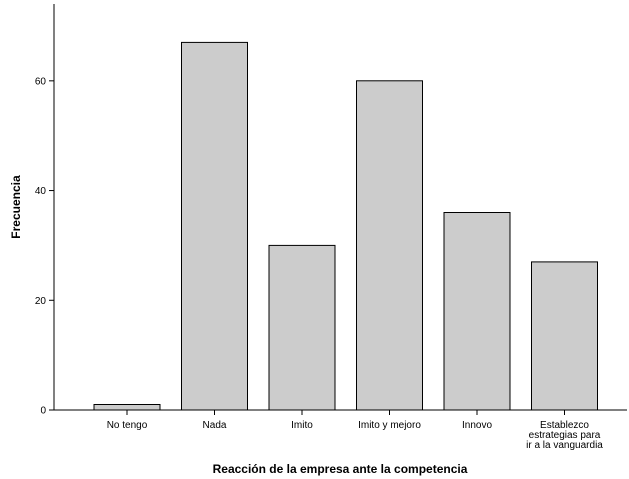 This screenshot has width=629, height=479. I want to click on x-tick-label-line: Innovo, so click(477, 425).